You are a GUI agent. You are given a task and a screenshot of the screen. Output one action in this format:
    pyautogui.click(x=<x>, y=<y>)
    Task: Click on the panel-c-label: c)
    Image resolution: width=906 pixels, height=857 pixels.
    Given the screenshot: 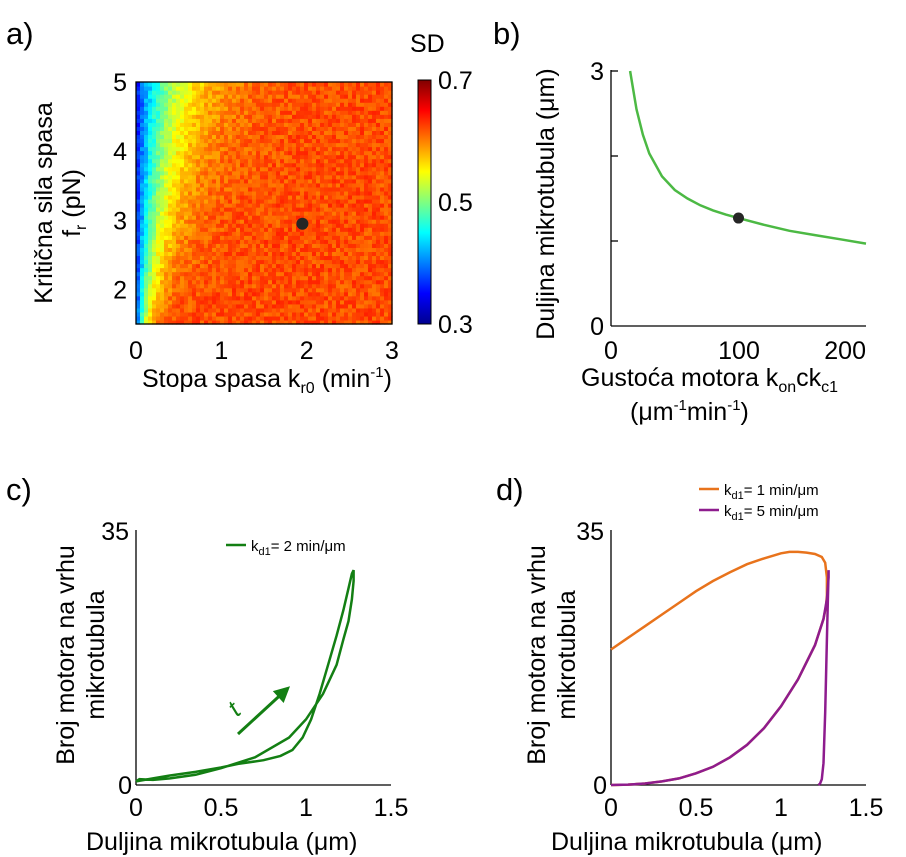 What is the action you would take?
    pyautogui.click(x=19, y=489)
    